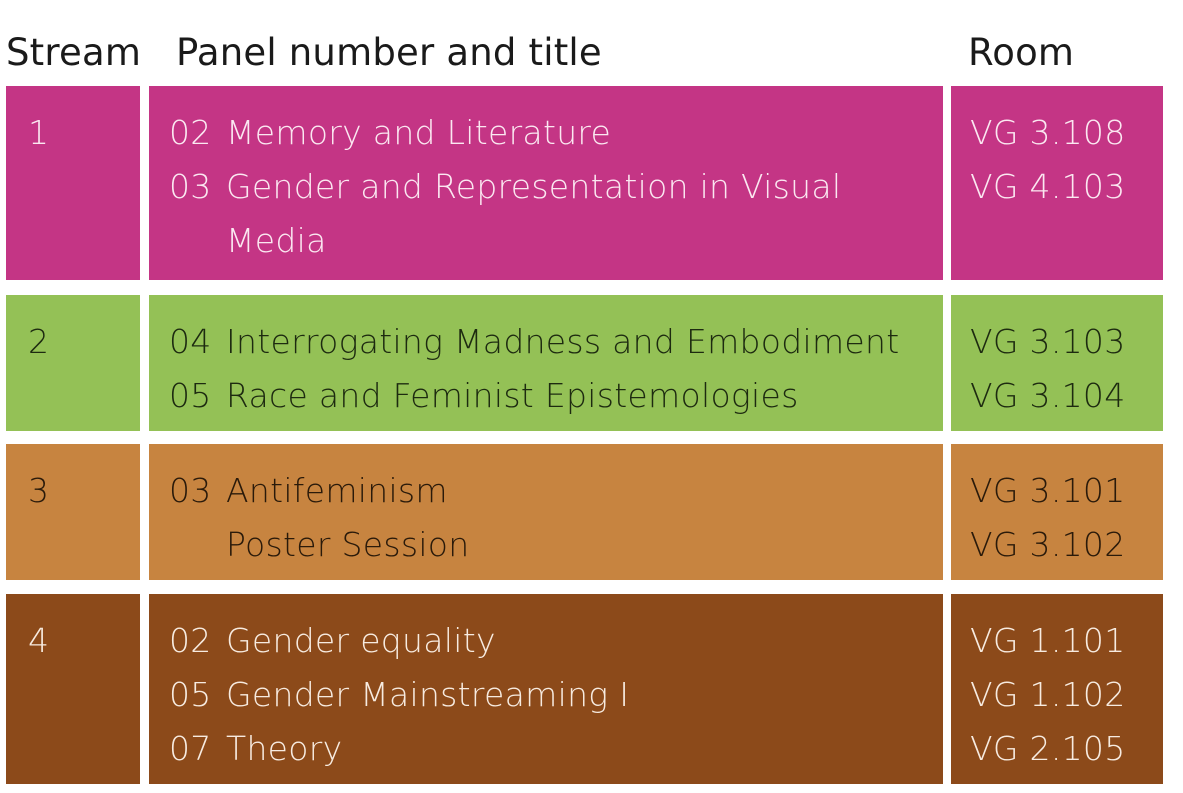 This screenshot has height=793, width=1183. I want to click on panel-number: 07, so click(190, 748).